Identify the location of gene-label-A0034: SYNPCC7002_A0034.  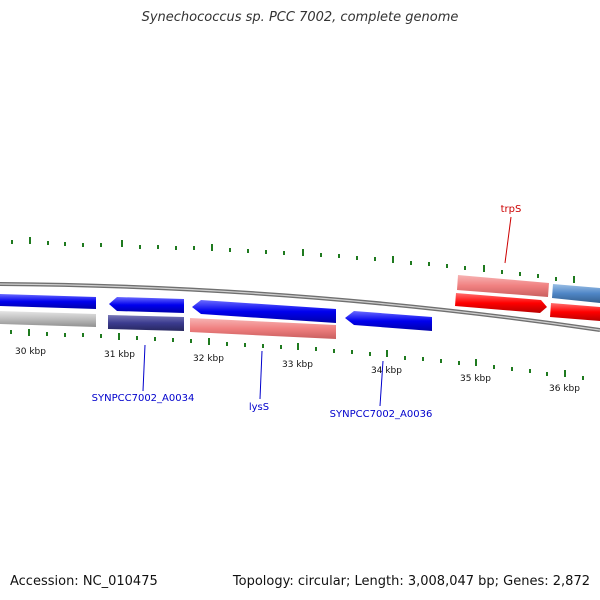
(143, 398).